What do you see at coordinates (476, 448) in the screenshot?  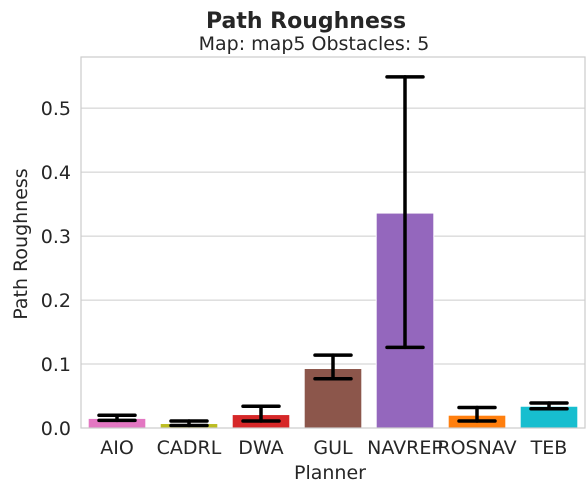 I see `x-tick-label: ROSNAV` at bounding box center [476, 448].